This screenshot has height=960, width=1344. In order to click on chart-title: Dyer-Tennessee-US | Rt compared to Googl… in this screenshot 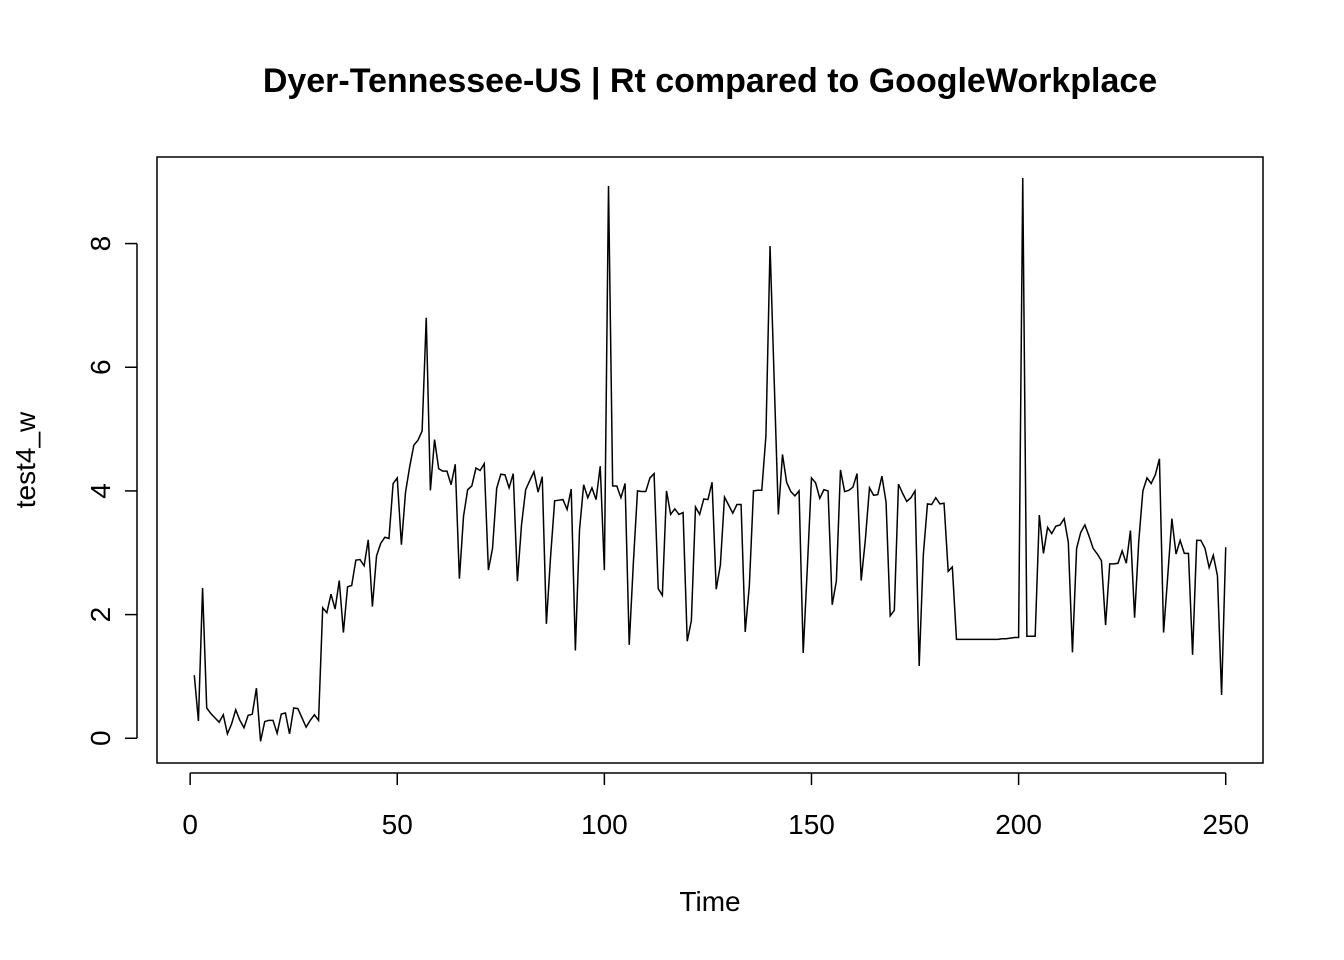, I will do `click(710, 81)`.